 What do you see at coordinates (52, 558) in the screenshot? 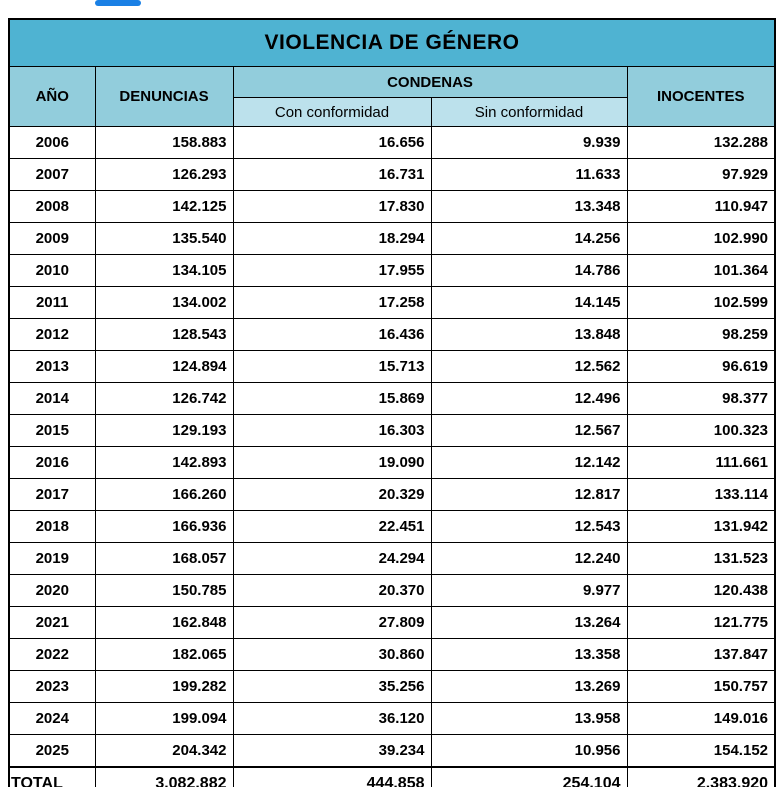
I see `cell-year: 2019` at bounding box center [52, 558].